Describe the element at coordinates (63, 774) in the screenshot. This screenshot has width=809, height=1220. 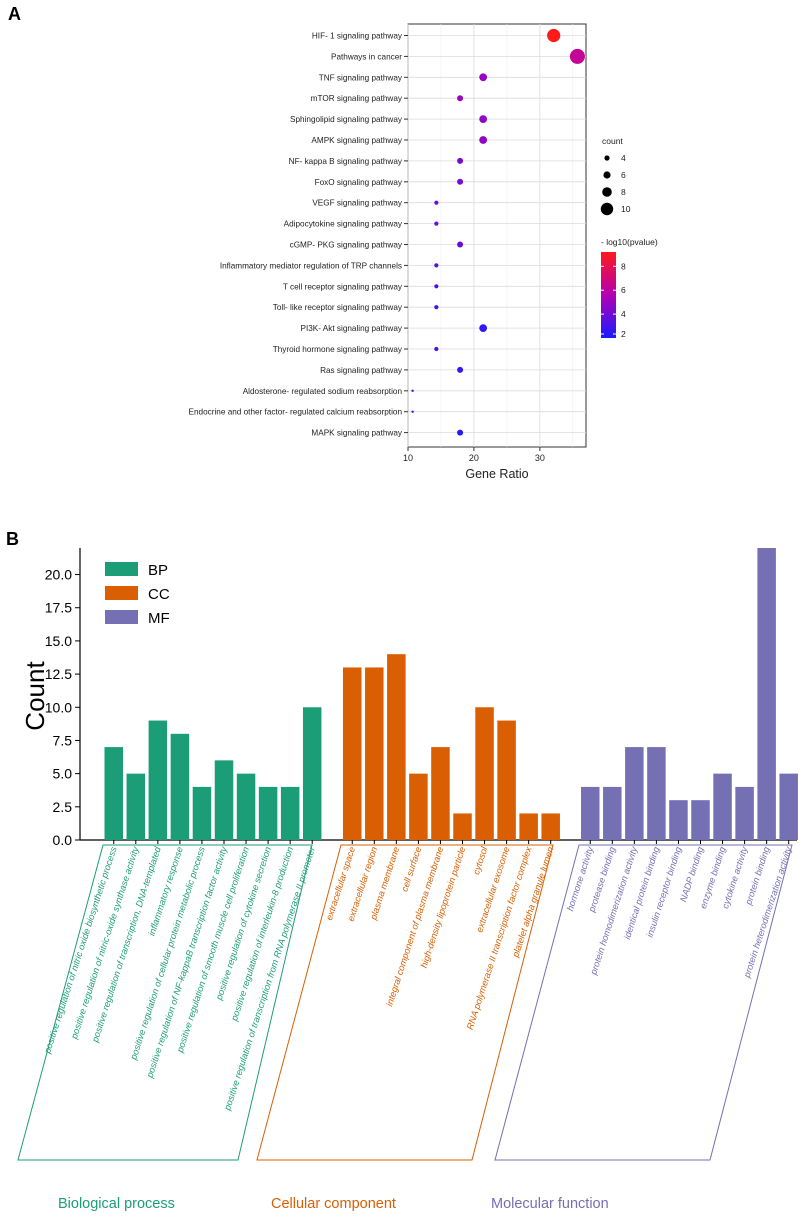
I see `y-tick-label: 5.0` at that location.